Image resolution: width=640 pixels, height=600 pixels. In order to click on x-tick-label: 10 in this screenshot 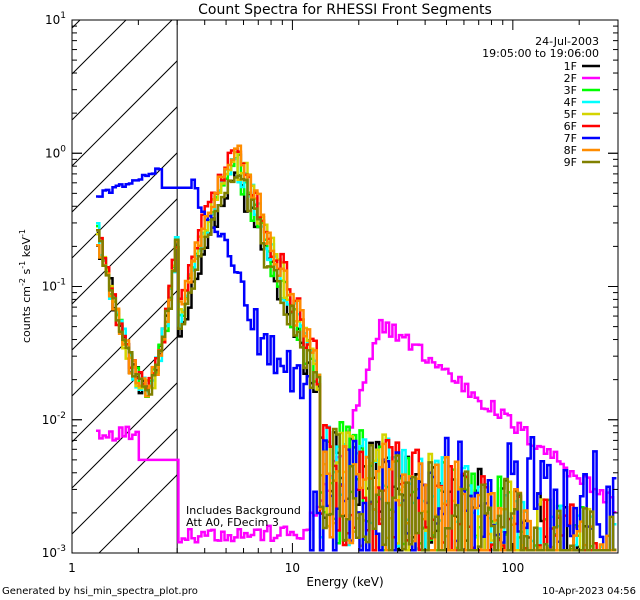, I will do `click(292, 568)`.